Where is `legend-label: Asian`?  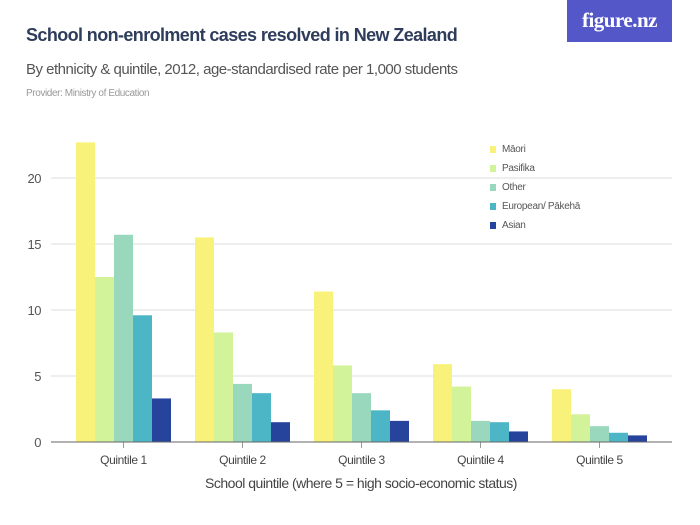 legend-label: Asian is located at coordinates (514, 225).